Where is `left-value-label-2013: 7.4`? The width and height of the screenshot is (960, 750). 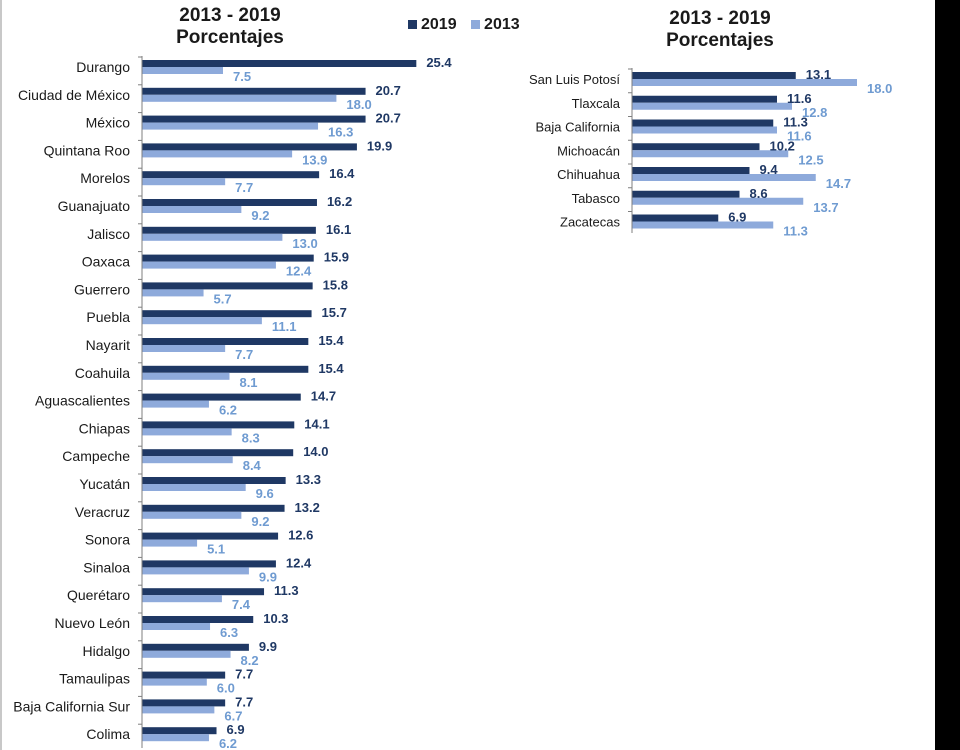 left-value-label-2013: 7.4 is located at coordinates (241, 604).